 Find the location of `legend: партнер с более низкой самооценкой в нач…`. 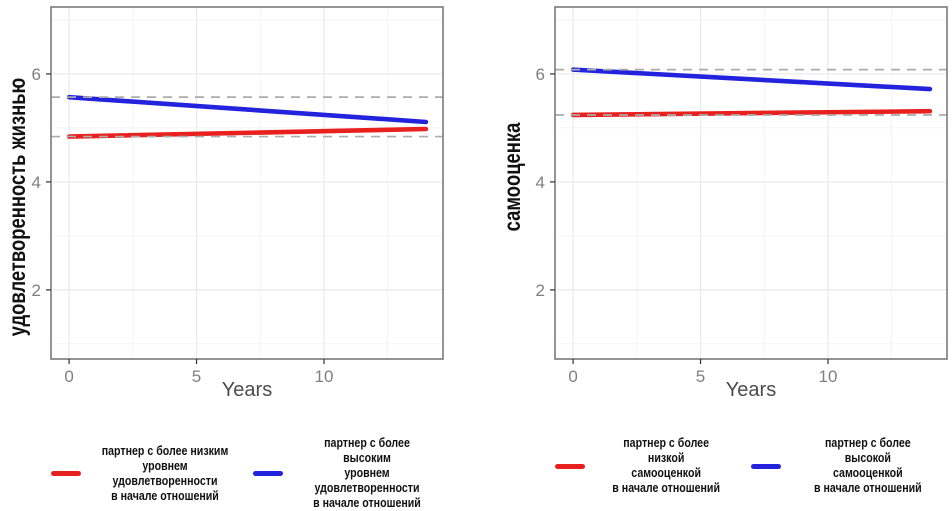

legend: партнер с более низкой самооценкой в нач… is located at coordinates (751, 466).